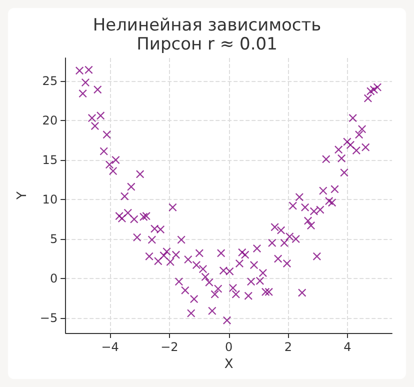 The width and height of the screenshot is (414, 387). Describe the element at coordinates (207, 44) in the screenshot. I see `chart-subtitle: Пирсон r ≈ 0.01` at that location.